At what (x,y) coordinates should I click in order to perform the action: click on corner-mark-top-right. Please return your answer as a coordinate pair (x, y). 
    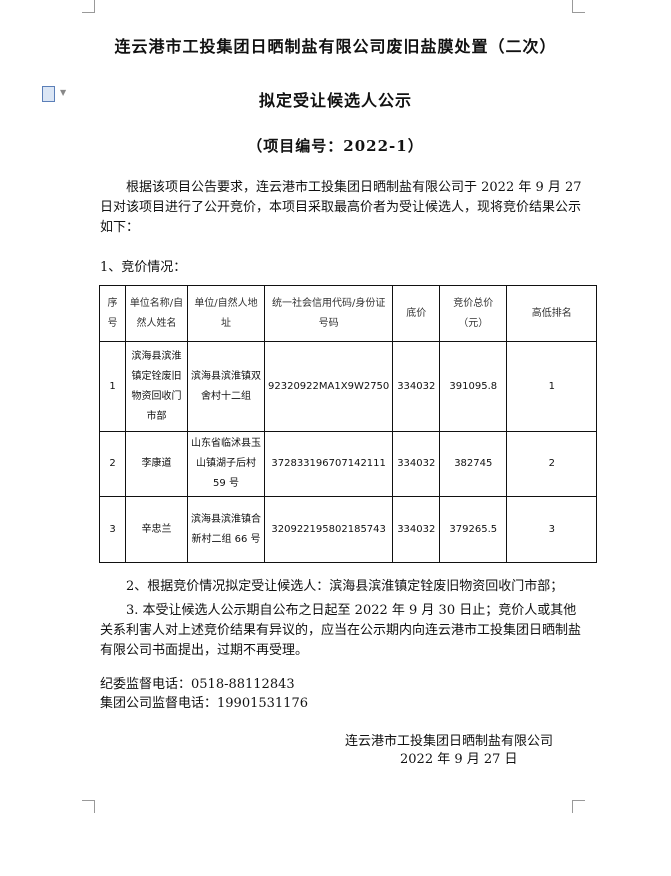
    Looking at the image, I should click on (578, 6).